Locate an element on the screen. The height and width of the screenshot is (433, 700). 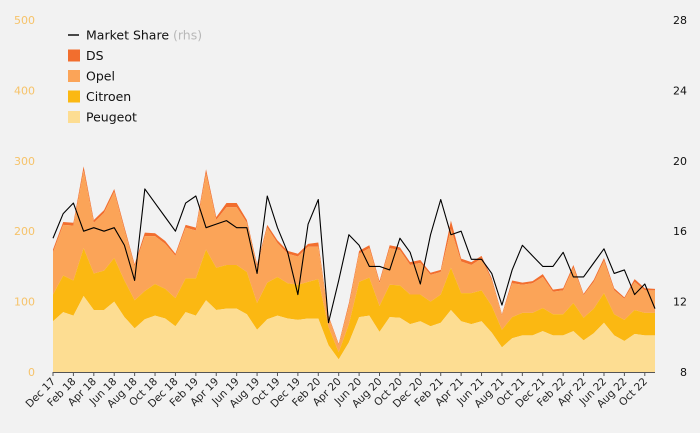
legend-note-market-share: (rhs) is located at coordinates (185, 35).